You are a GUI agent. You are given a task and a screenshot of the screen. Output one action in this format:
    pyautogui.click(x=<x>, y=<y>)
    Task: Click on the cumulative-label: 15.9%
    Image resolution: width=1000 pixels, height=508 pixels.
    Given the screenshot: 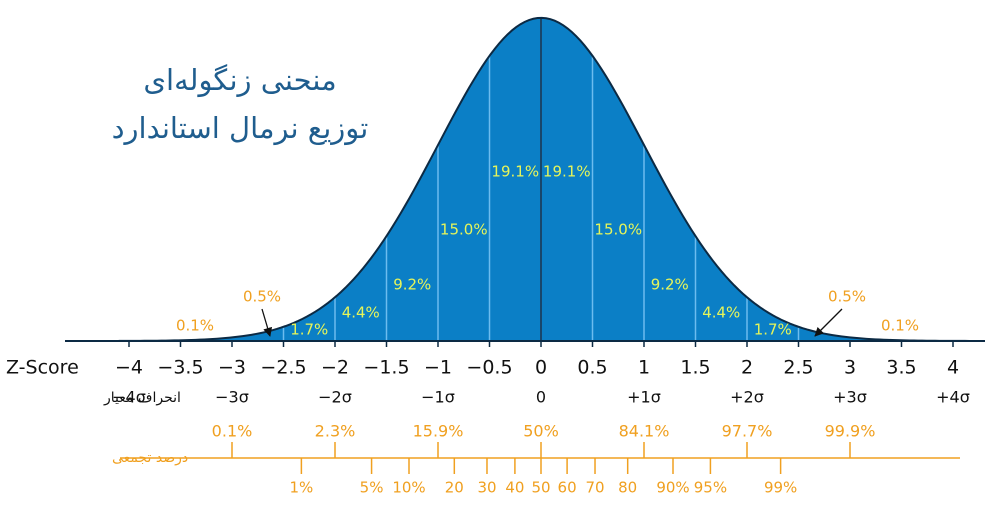 What is the action you would take?
    pyautogui.click(x=438, y=431)
    